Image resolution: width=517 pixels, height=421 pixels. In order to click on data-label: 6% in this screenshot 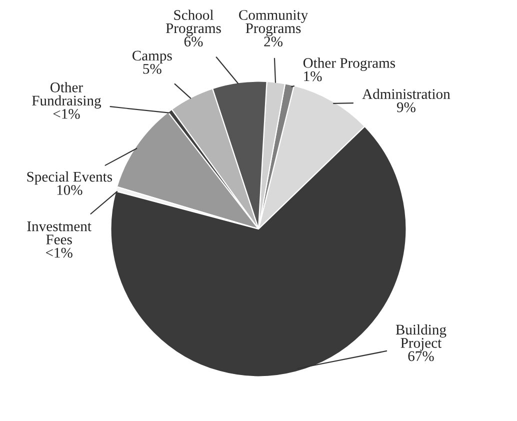, I will do `click(193, 41)`.